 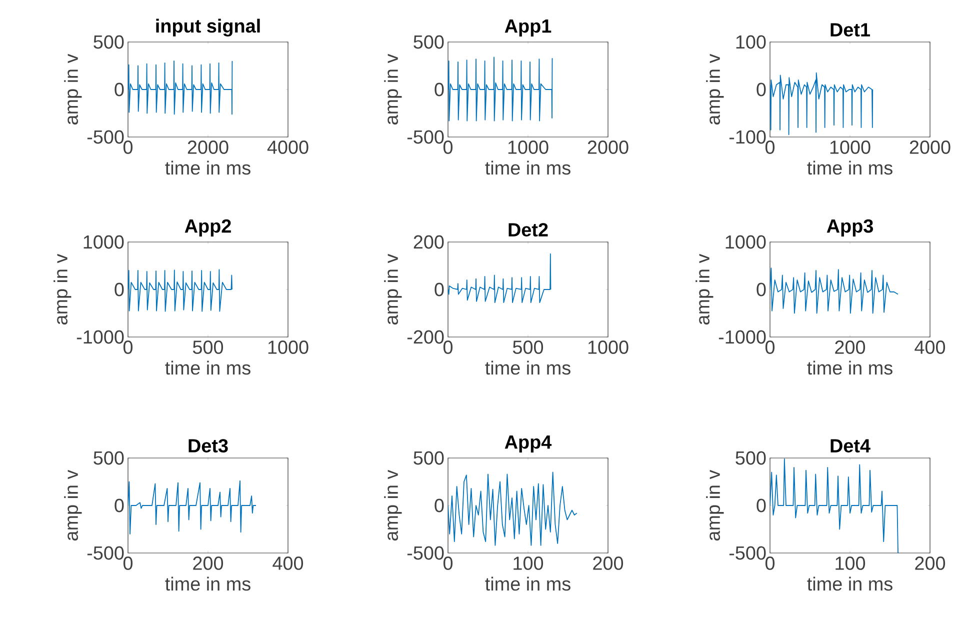 I want to click on chart-title: Det3, so click(x=208, y=446).